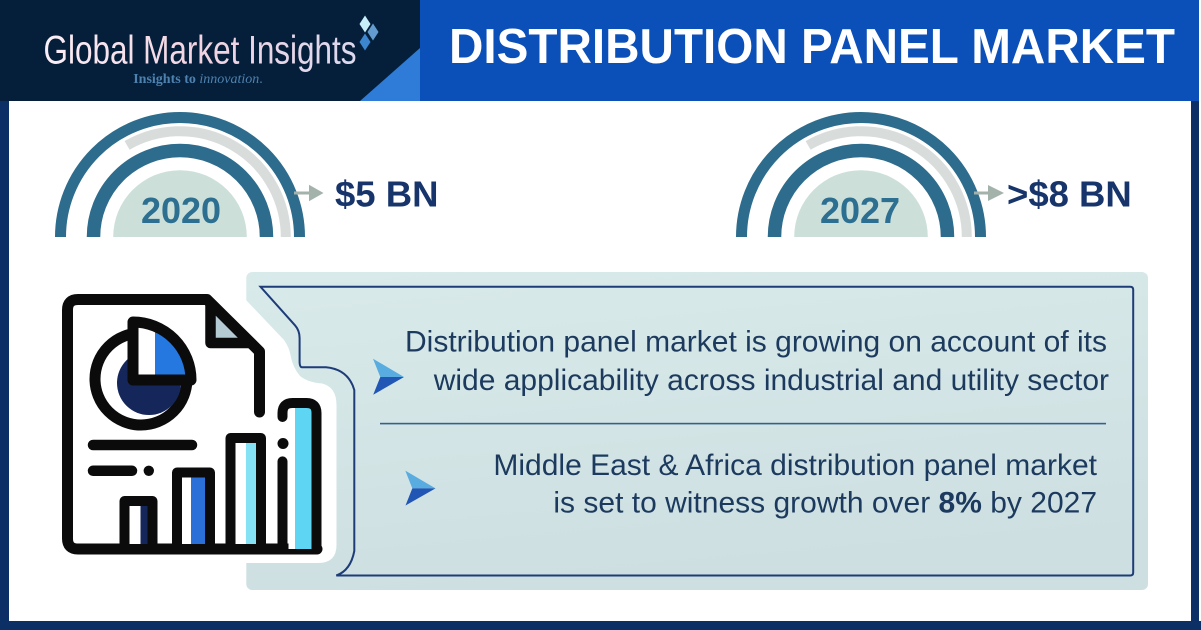 This screenshot has height=630, width=1201. Describe the element at coordinates (200, 51) in the screenshot. I see `svg-text: Global Market Insights` at that location.